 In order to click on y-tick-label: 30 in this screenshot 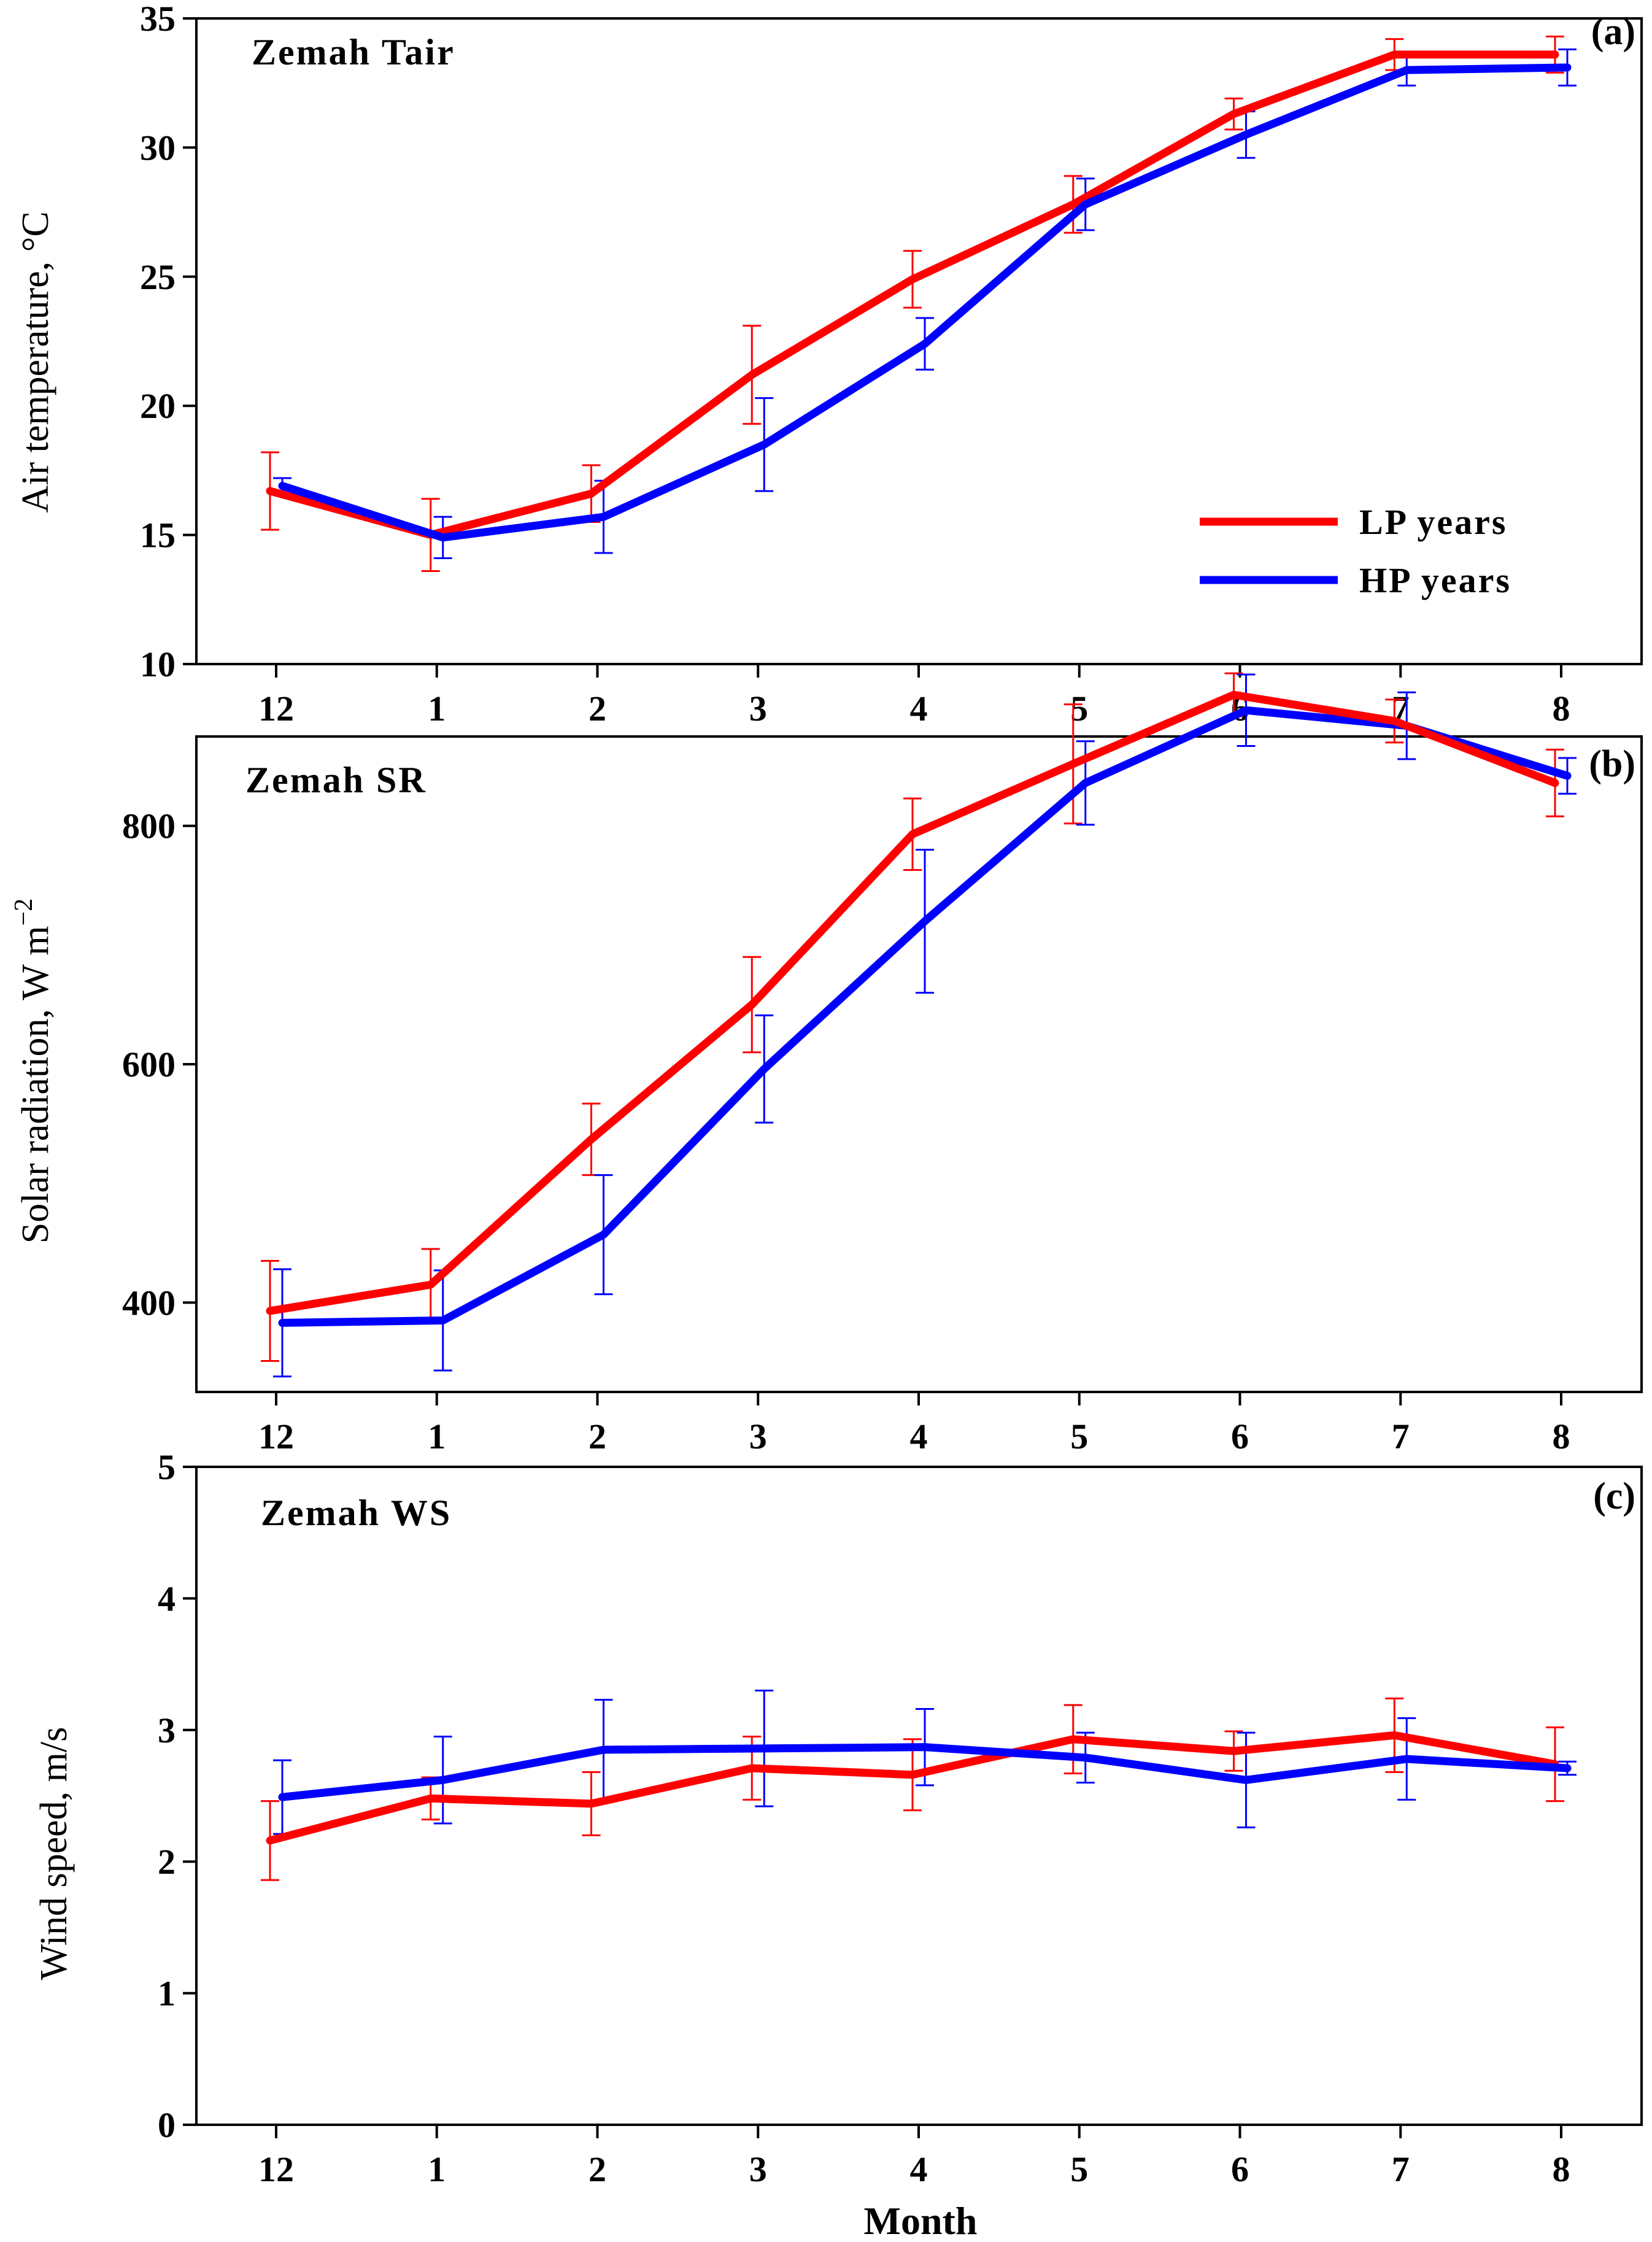, I will do `click(158, 148)`.